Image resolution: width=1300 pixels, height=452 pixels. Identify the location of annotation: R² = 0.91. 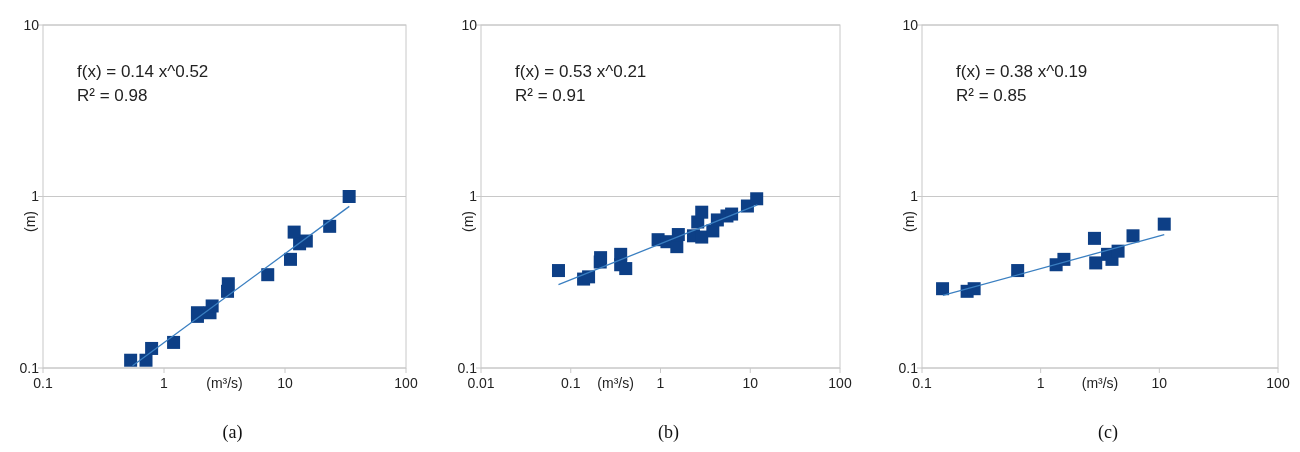
(550, 95).